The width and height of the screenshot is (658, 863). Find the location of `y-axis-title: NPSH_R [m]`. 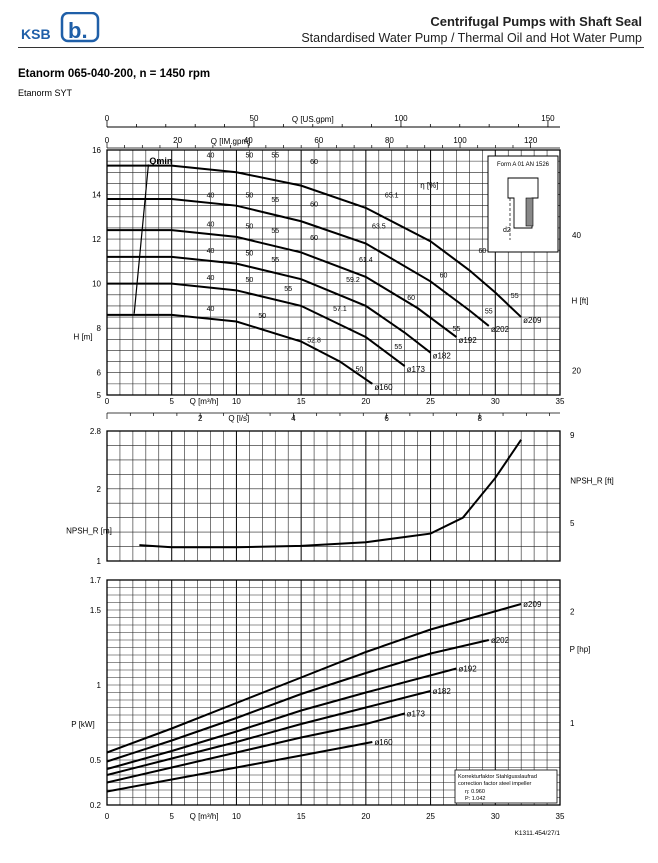

y-axis-title: NPSH_R [m] is located at coordinates (89, 531).